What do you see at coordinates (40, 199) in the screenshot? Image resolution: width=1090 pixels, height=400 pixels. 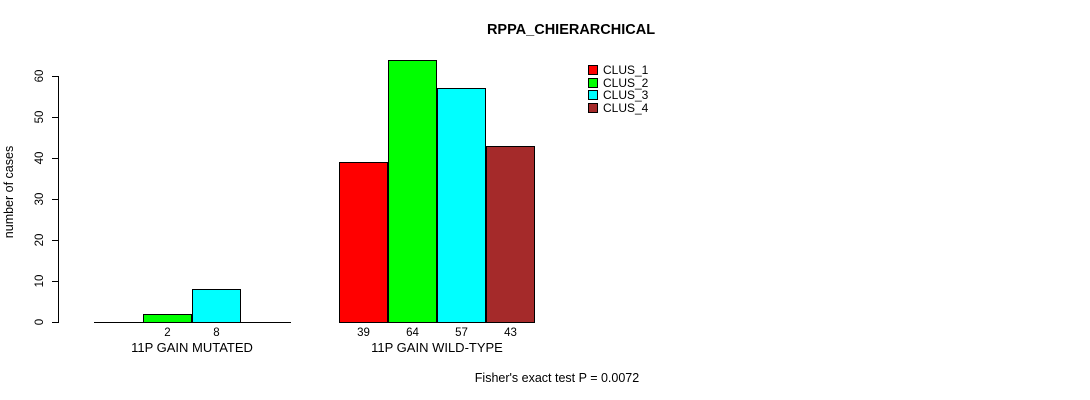 I see `y-axis-tick-label: 30` at bounding box center [40, 199].